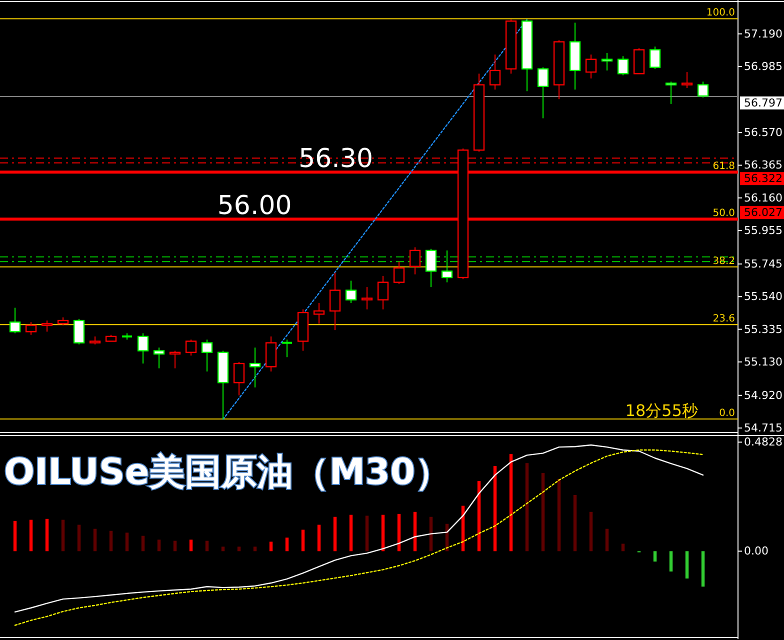 The width and height of the screenshot is (784, 640). Describe the element at coordinates (723, 261) in the screenshot. I see `annotation: 38.2` at that location.